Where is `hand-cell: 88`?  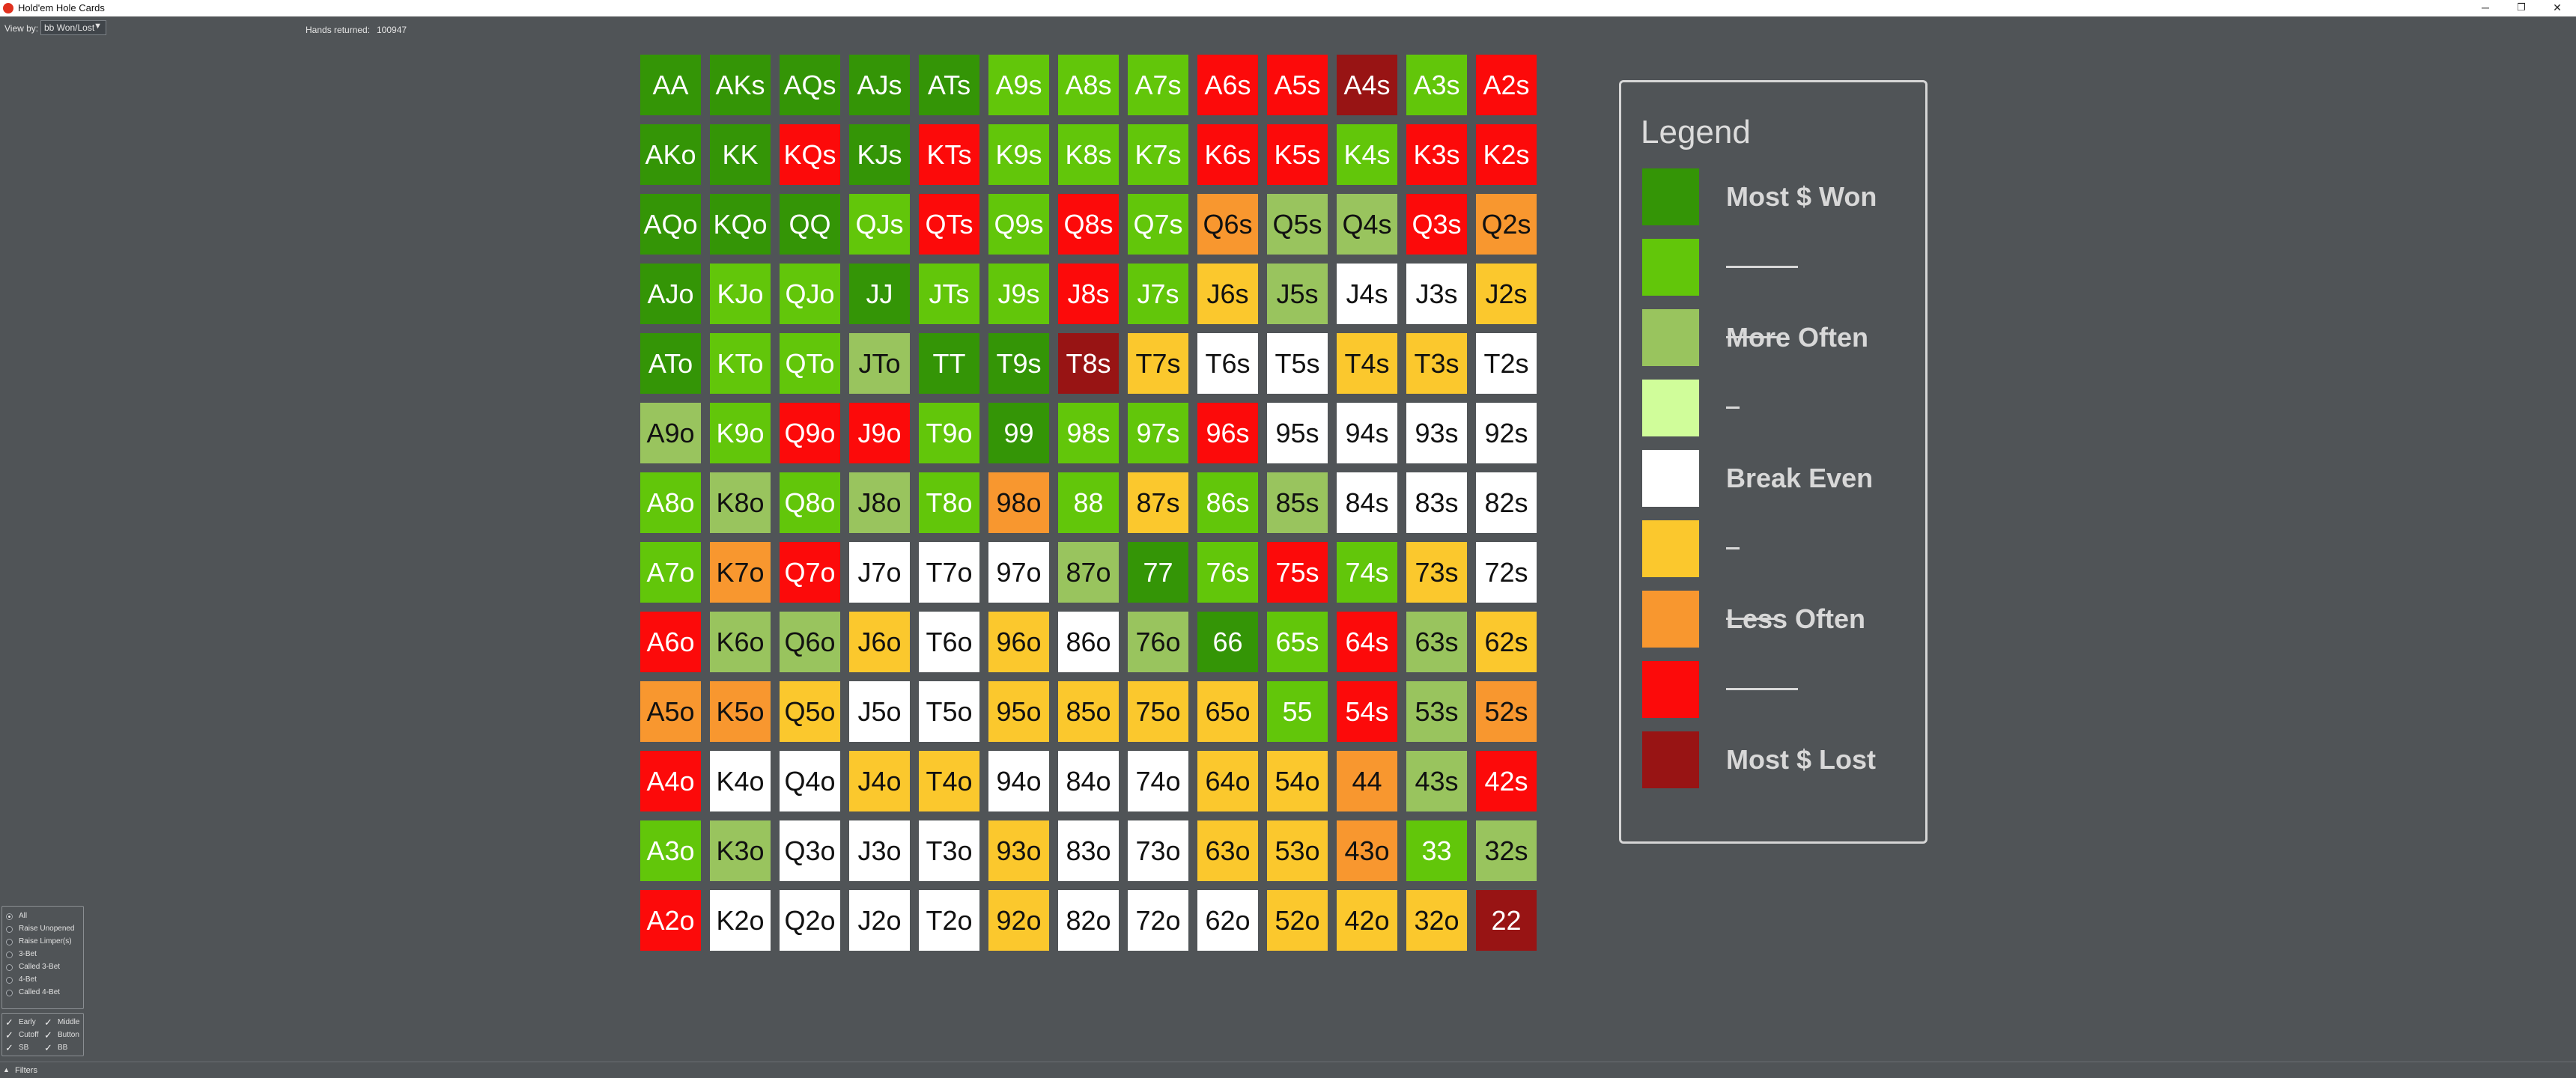 hand-cell: 88 is located at coordinates (1088, 502).